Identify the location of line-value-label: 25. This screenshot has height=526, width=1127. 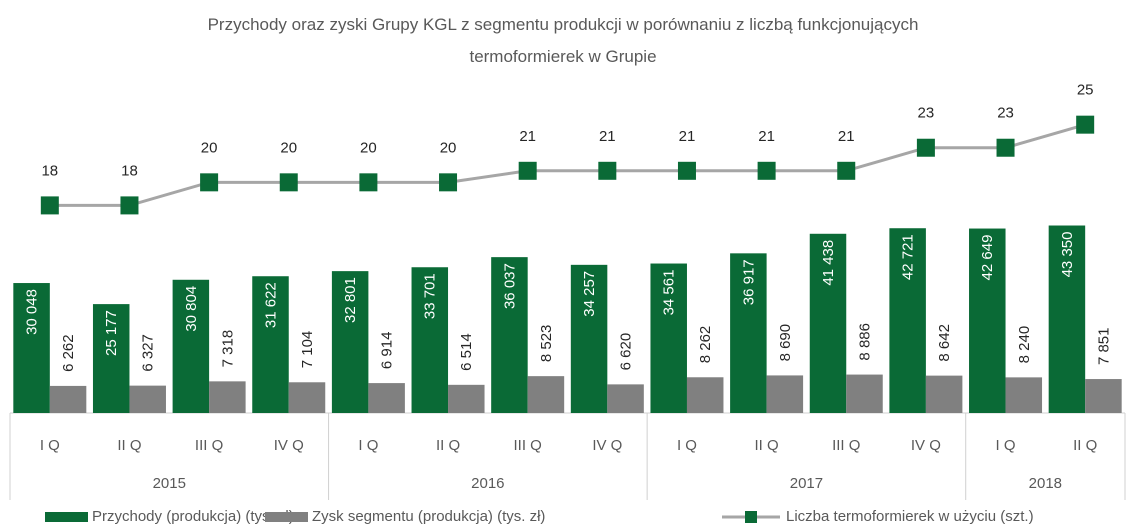
(1085, 90).